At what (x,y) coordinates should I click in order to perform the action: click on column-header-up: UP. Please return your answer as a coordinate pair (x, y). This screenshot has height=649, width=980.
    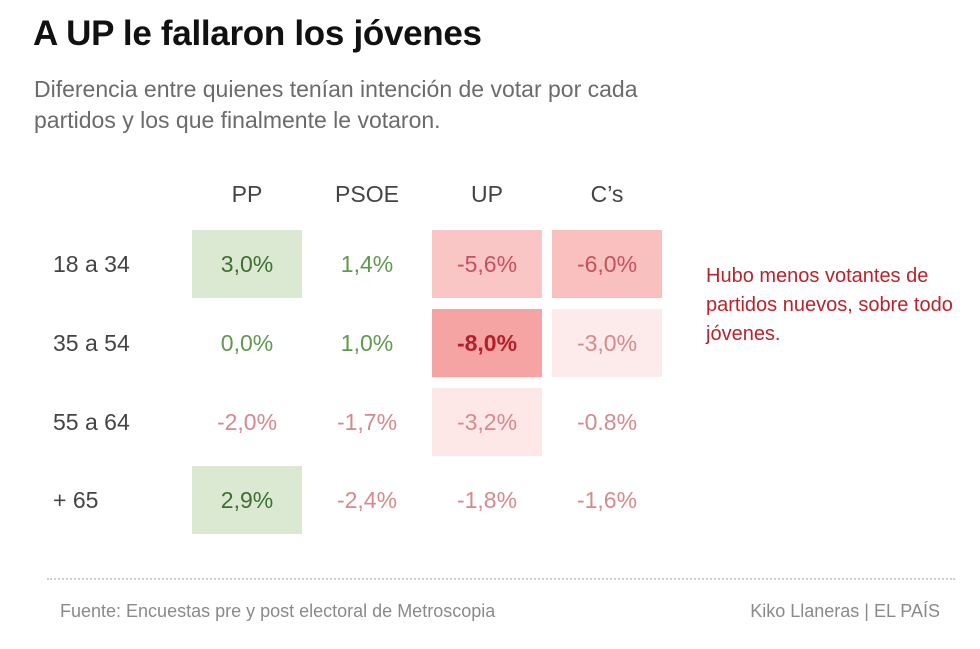
    Looking at the image, I should click on (487, 194).